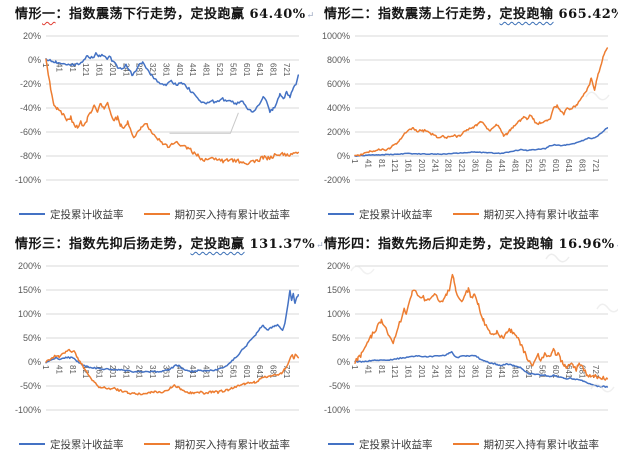 The width and height of the screenshot is (618, 460). What do you see at coordinates (338, 290) in the screenshot?
I see `svg-text: 150%` at bounding box center [338, 290].